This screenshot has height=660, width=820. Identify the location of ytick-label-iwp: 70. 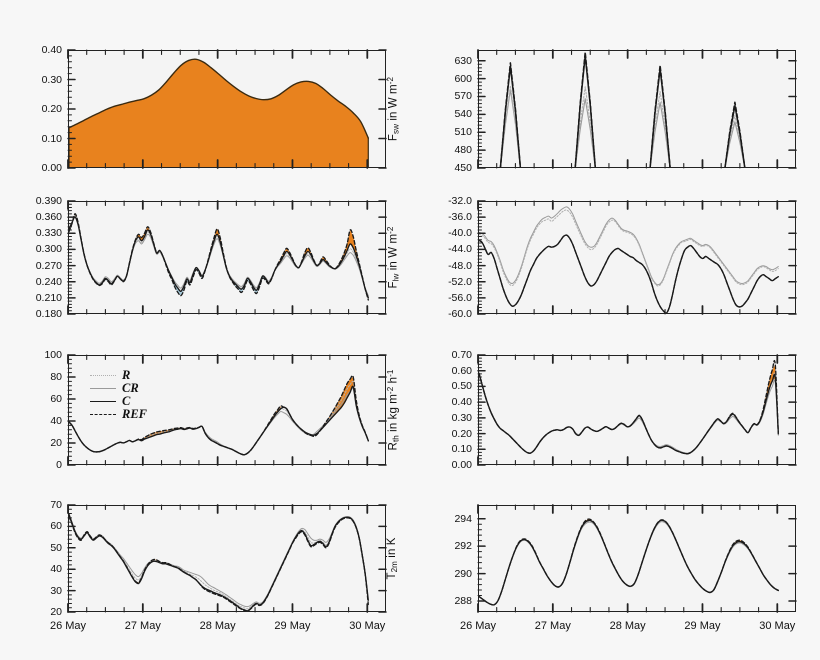
(56, 505).